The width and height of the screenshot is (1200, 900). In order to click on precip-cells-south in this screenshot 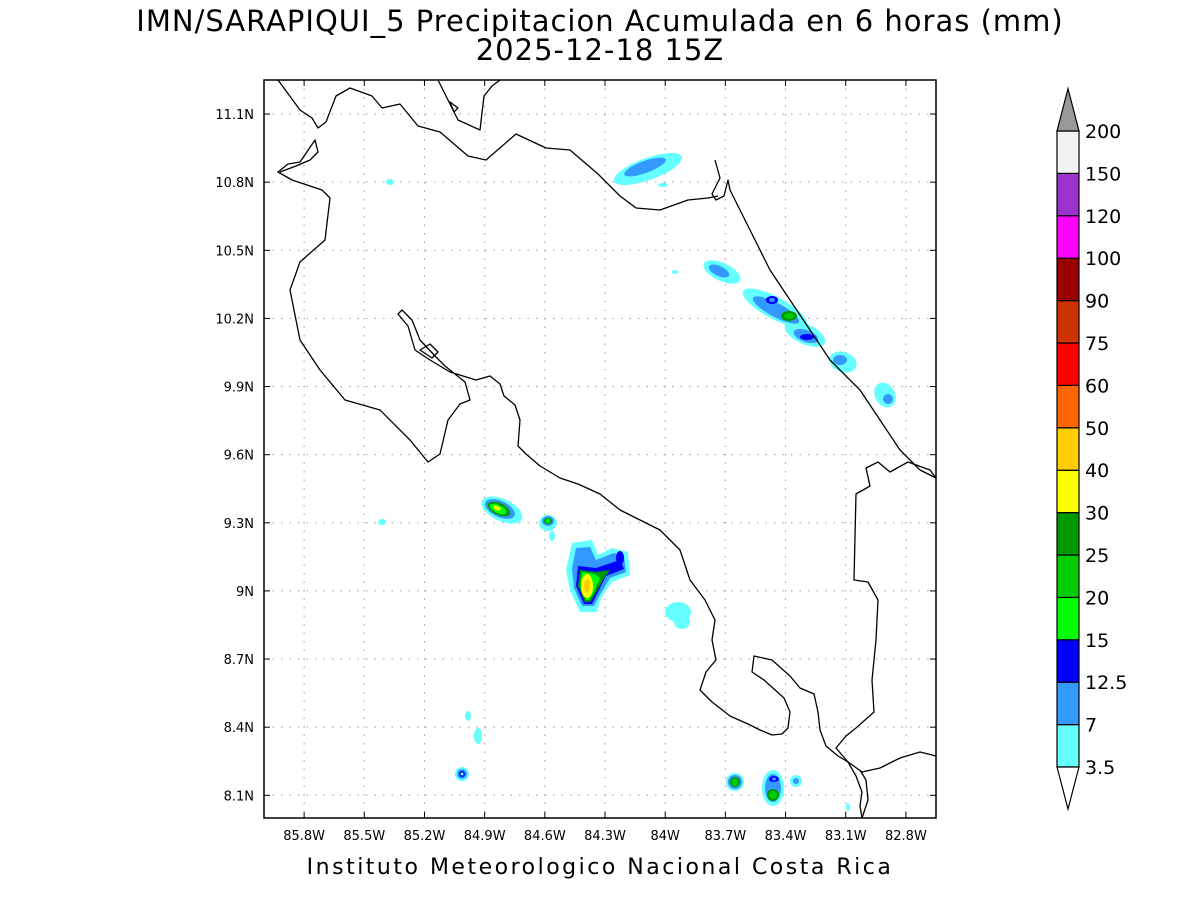, I will do `click(652, 761)`.